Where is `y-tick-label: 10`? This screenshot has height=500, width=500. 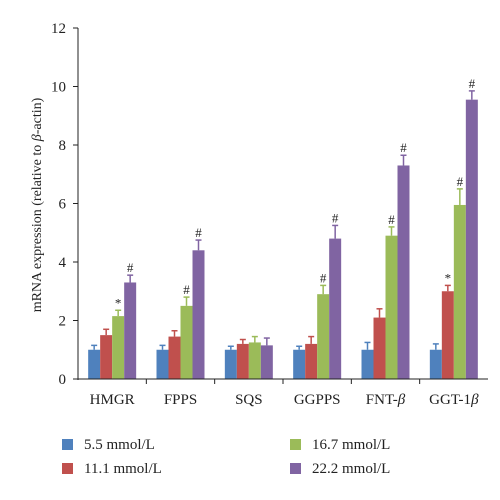 y-tick-label: 10 is located at coordinates (58, 88).